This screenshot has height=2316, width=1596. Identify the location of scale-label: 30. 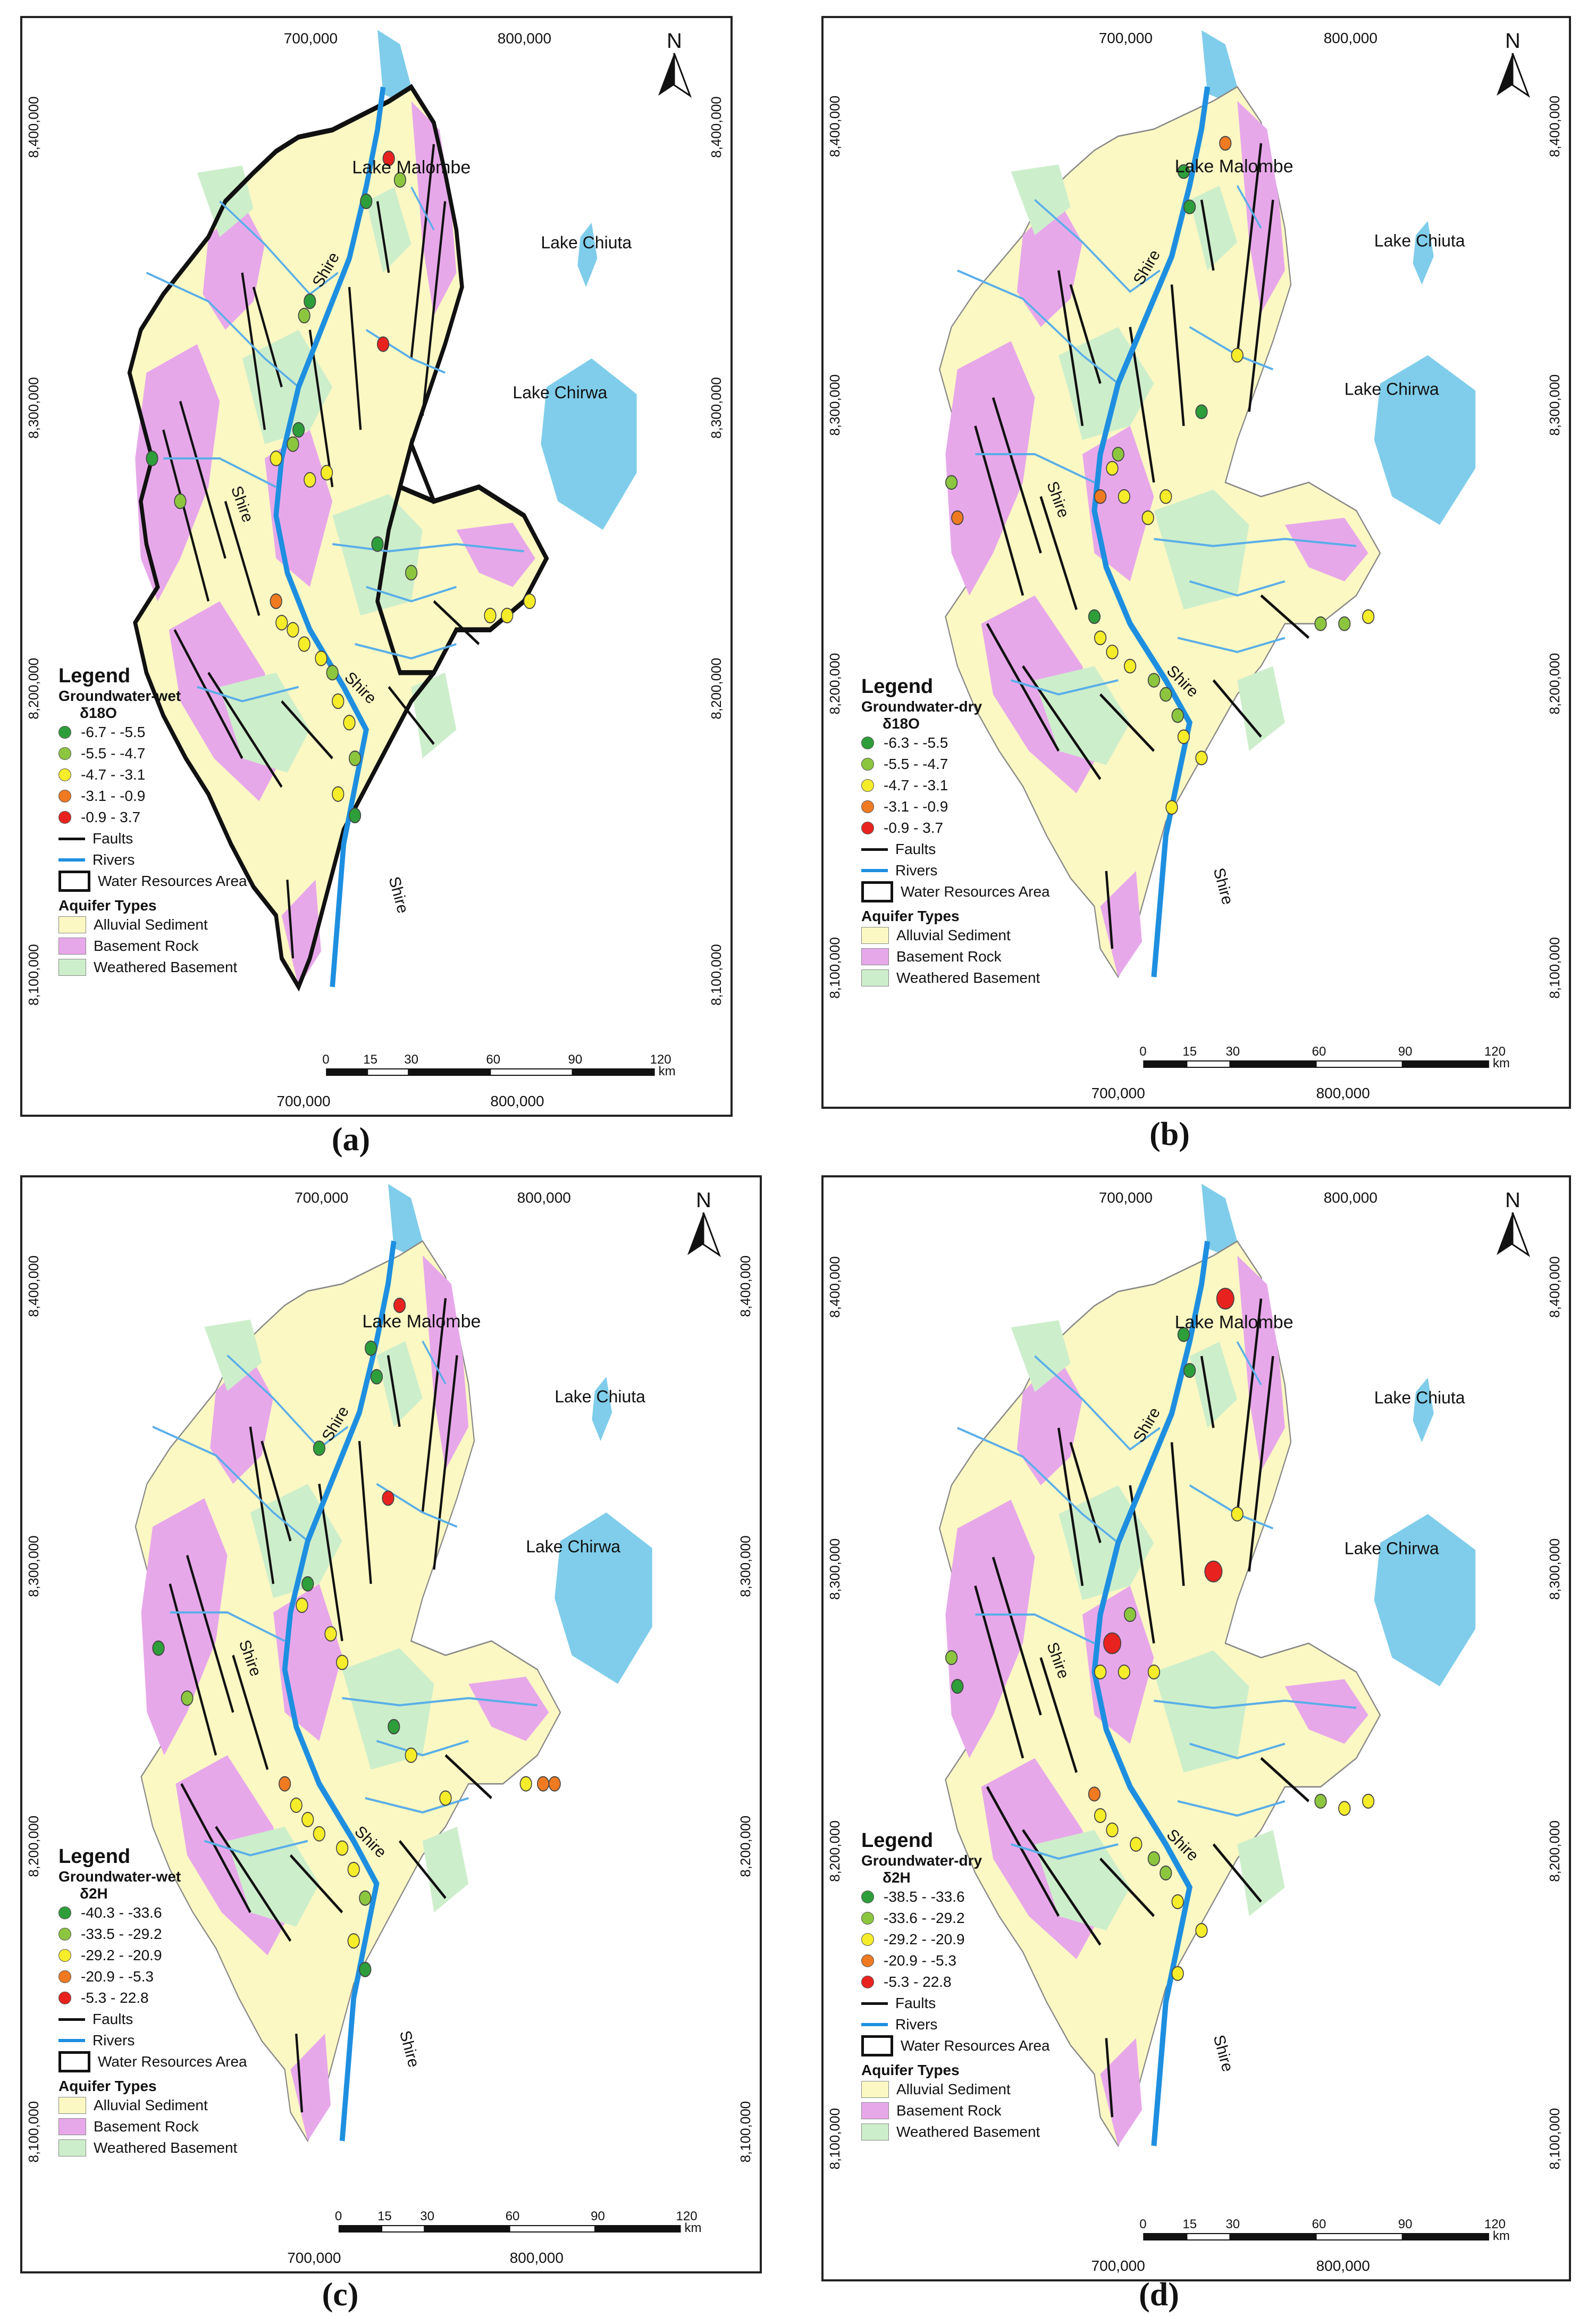
(411, 1059).